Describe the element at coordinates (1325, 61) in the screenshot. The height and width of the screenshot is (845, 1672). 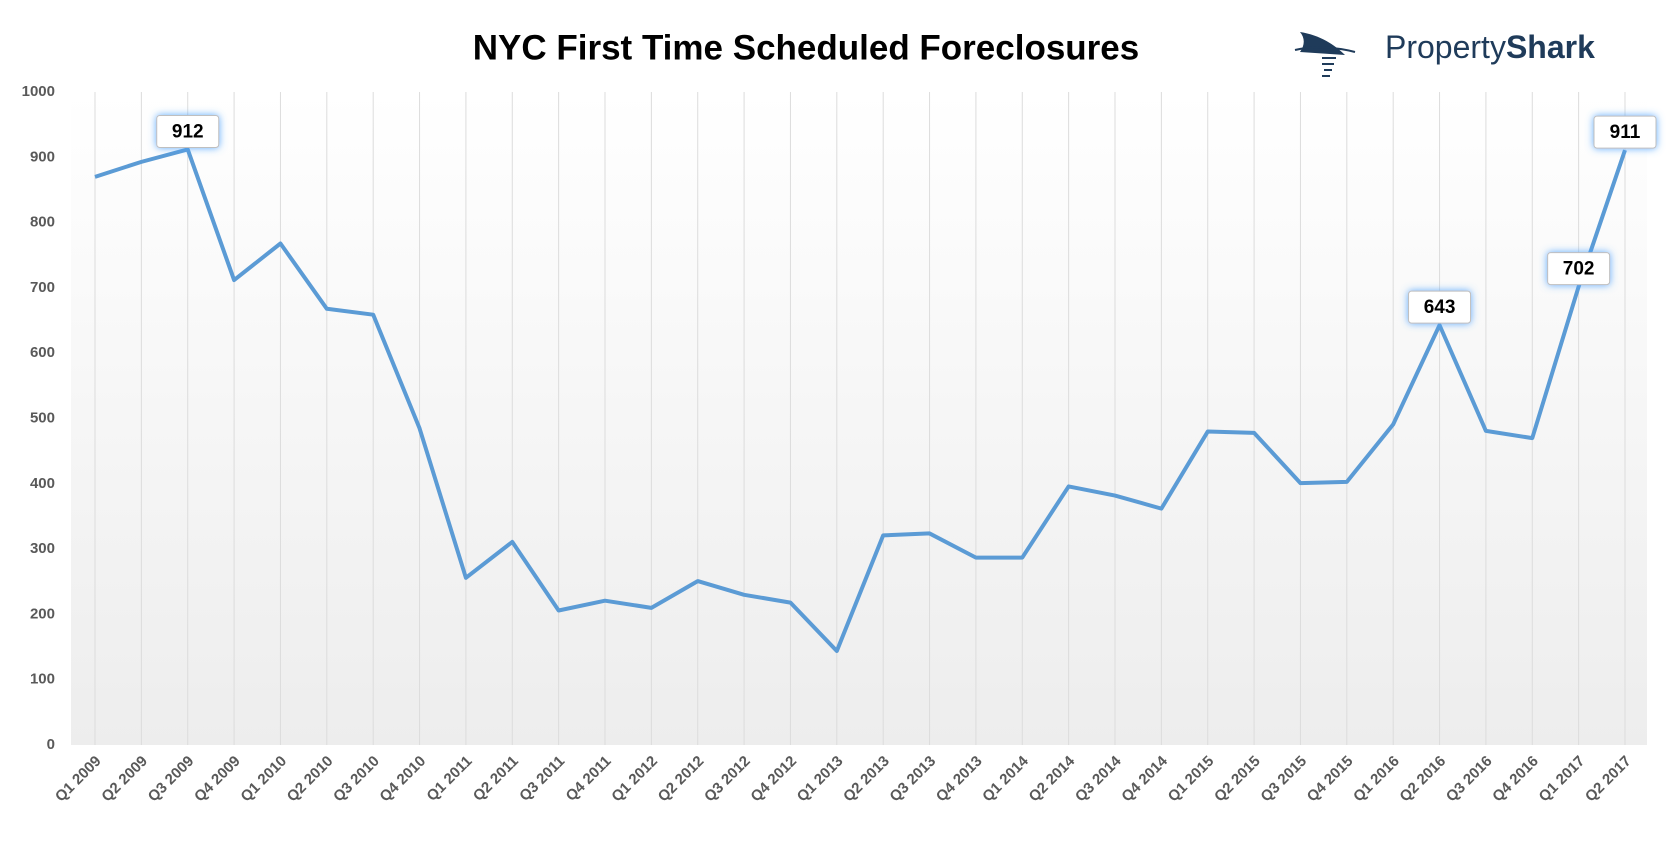
I see `logo-stripes` at that location.